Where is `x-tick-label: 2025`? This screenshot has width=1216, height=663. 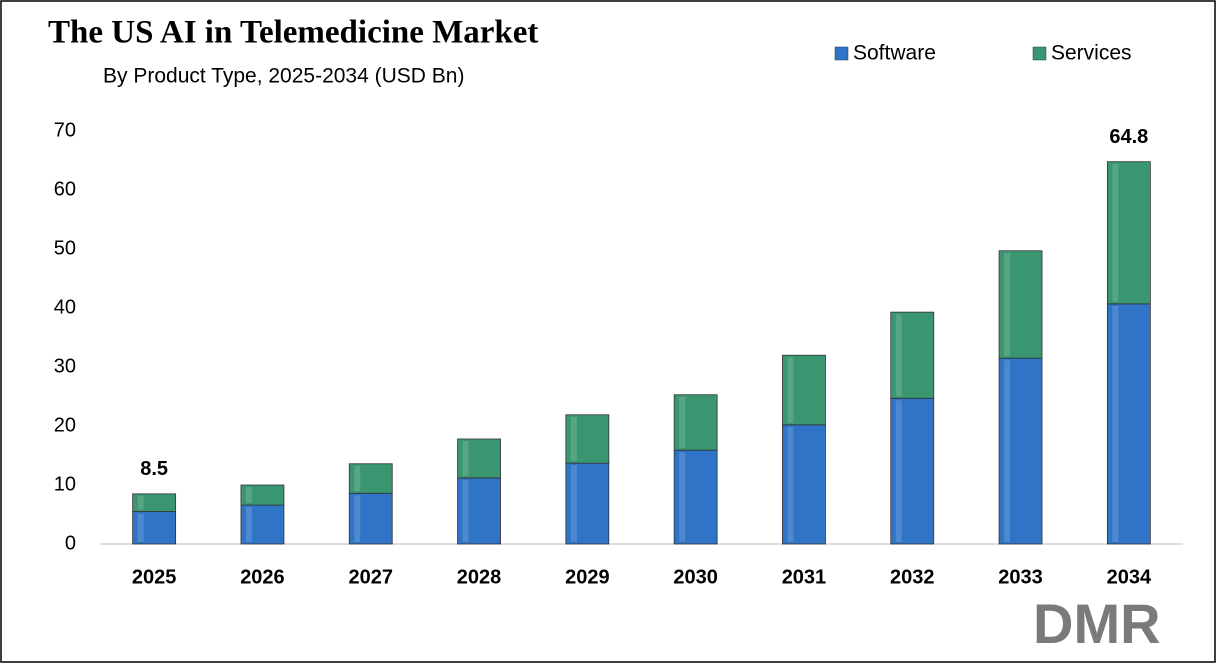
x-tick-label: 2025 is located at coordinates (154, 577).